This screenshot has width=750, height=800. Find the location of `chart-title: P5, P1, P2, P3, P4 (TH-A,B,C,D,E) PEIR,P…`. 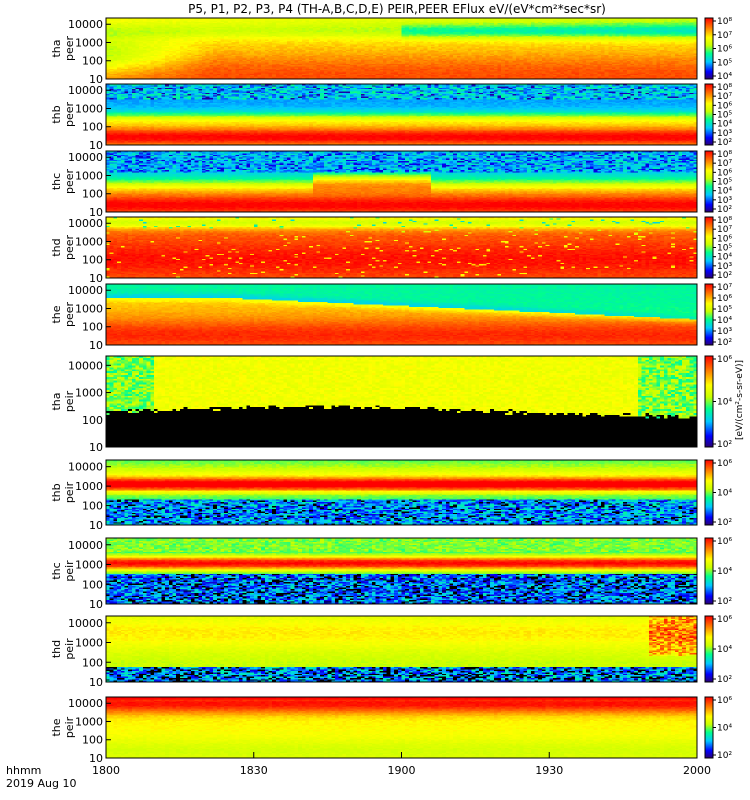

chart-title: P5, P1, P2, P3, P4 (TH-A,B,C,D,E) PEIR,P… is located at coordinates (397, 9).